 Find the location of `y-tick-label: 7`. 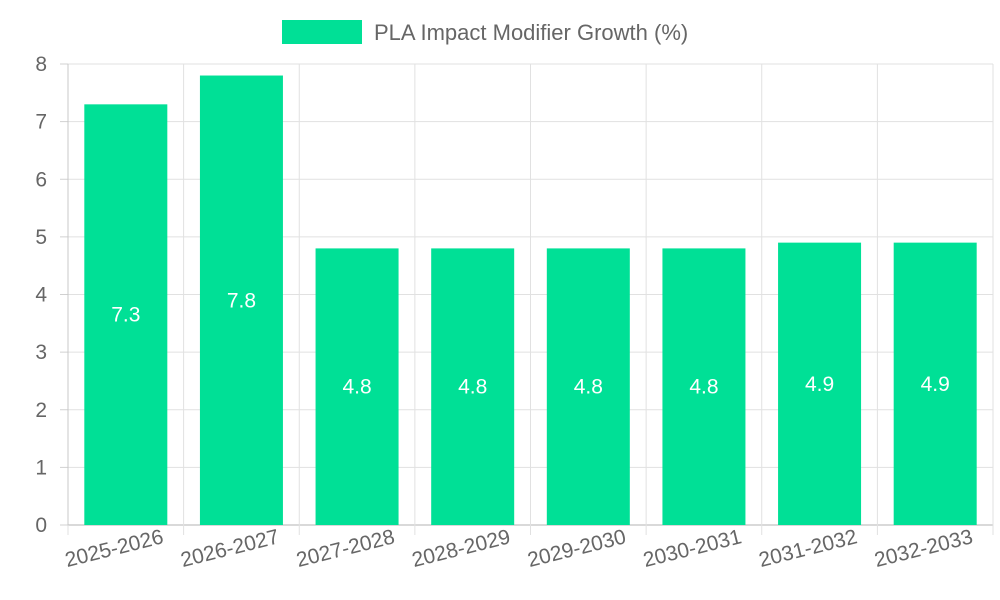

y-tick-label: 7 is located at coordinates (41, 122).